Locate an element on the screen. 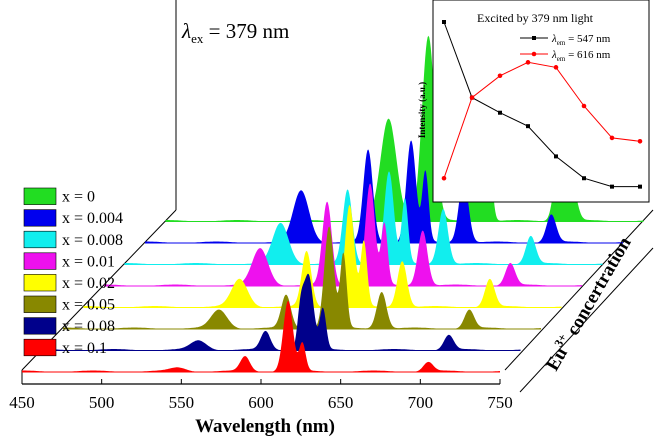 Image resolution: width=668 pixels, height=447 pixels. inset-legend: λem = 547 nm λem = 616 nm is located at coordinates (565, 48).